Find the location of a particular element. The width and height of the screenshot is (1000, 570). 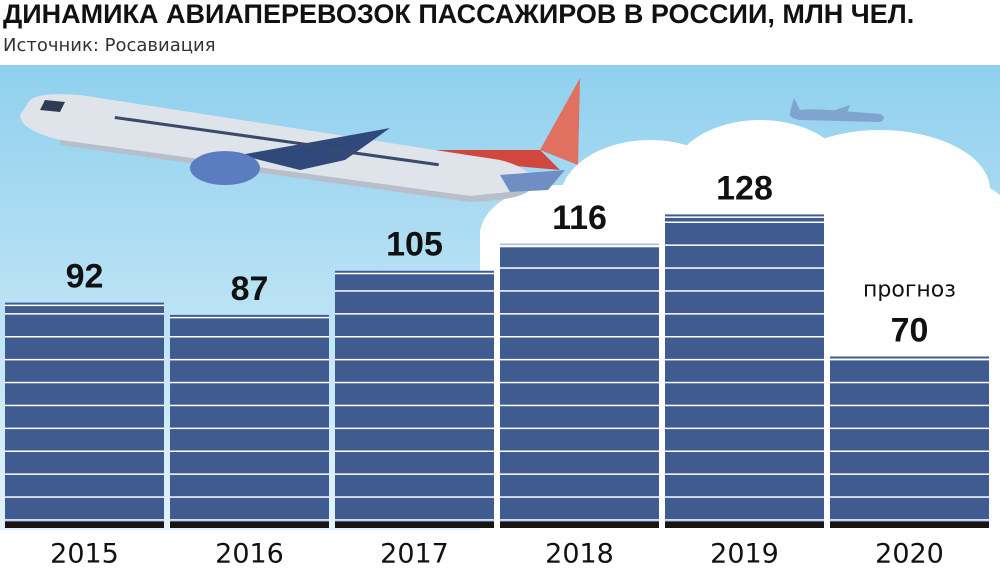

x-tick-label: 2017 is located at coordinates (414, 554).